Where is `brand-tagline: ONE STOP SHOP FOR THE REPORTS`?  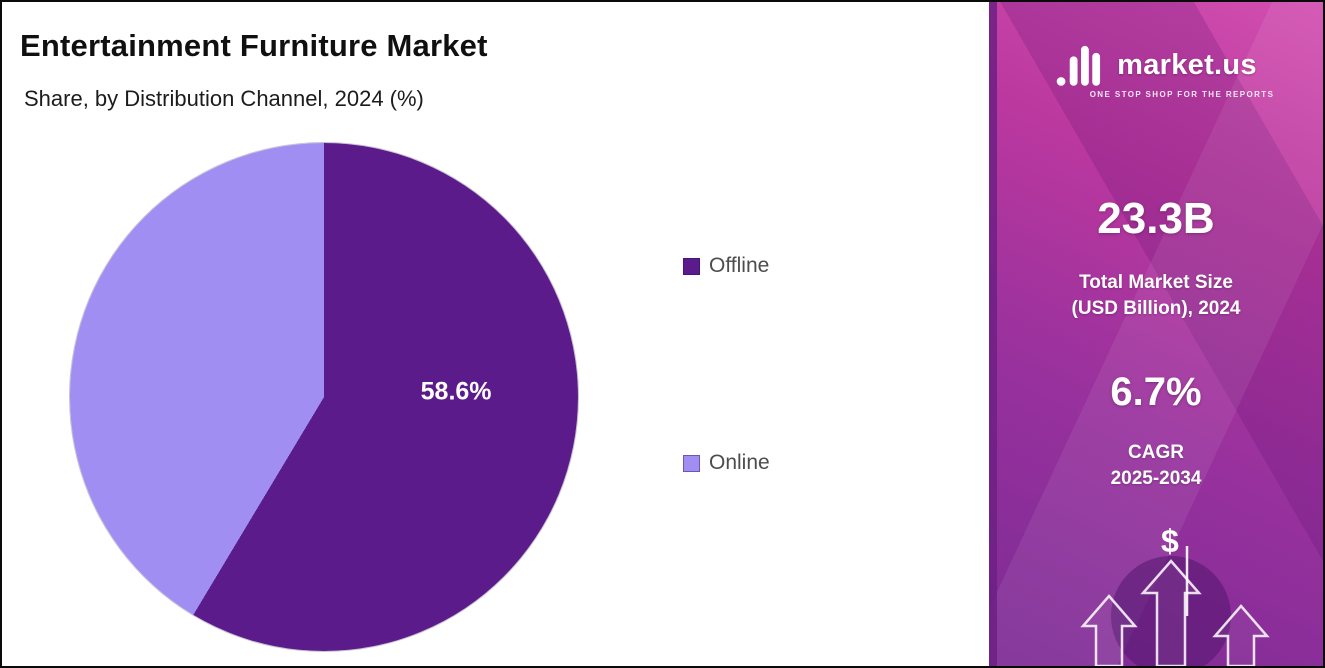 brand-tagline: ONE STOP SHOP FOR THE REPORTS is located at coordinates (1182, 94).